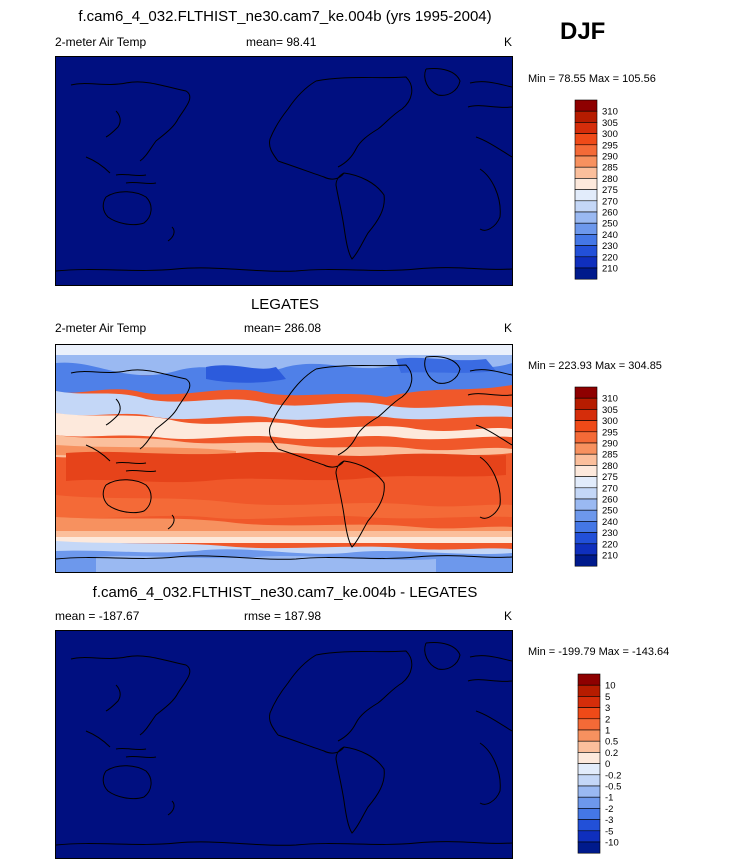 Image resolution: width=732 pixels, height=865 pixels. What do you see at coordinates (607, 764) in the screenshot?
I see `colorbar-tick-label: 0` at bounding box center [607, 764].